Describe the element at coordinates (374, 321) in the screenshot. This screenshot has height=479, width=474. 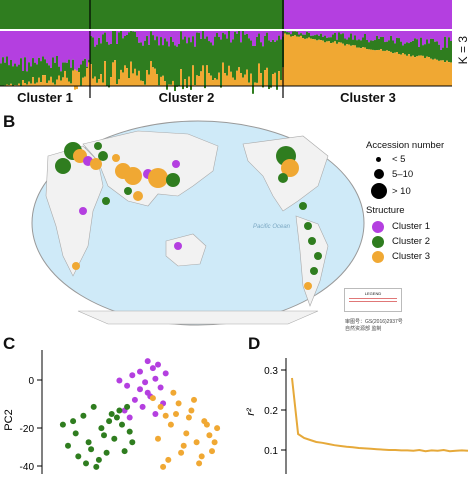
I see `map-credit-1: 审图号：GS(2016)2937号` at that location.